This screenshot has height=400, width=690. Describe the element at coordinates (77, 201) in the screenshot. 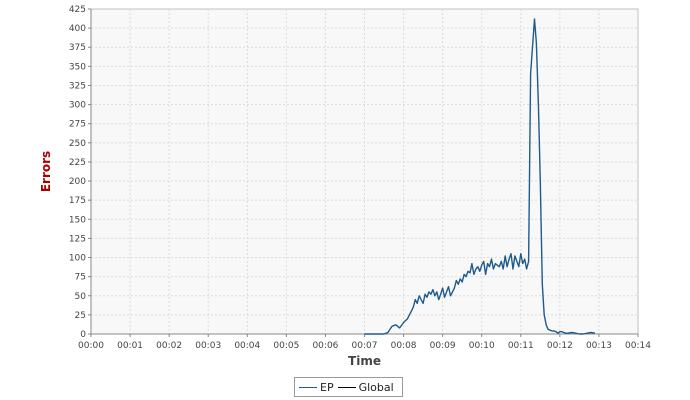

I see `y-tick-label: 175` at that location.